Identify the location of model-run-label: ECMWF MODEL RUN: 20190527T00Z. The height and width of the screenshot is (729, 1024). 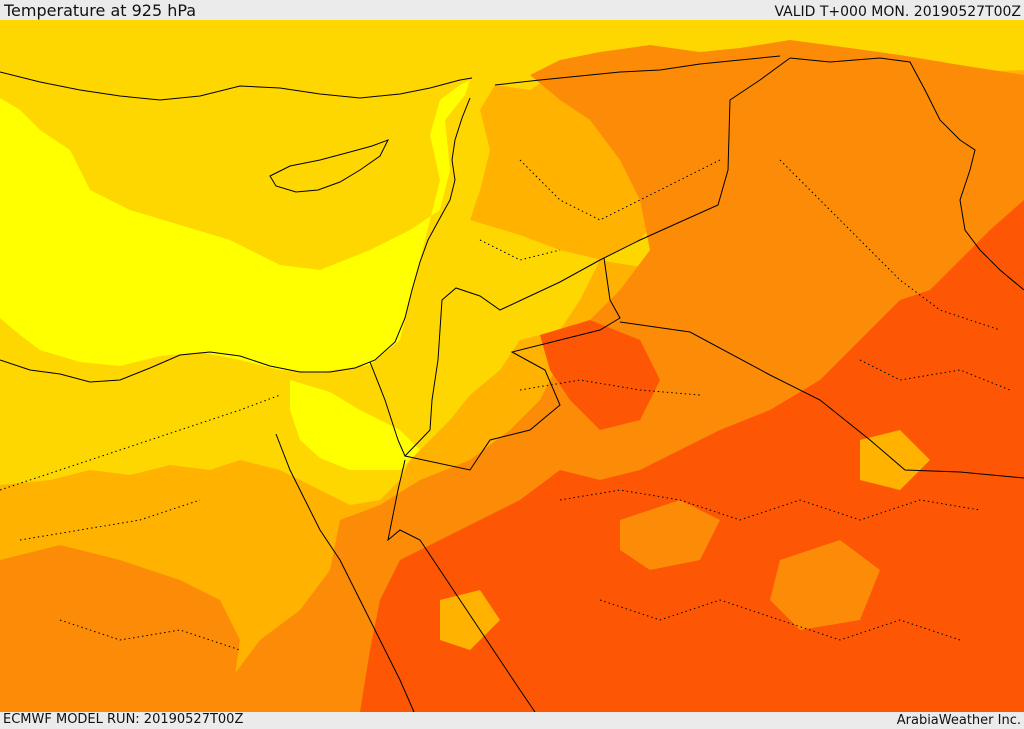
(123, 719).